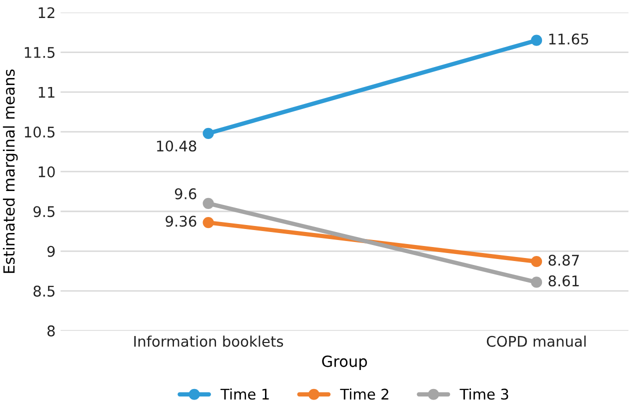 Image resolution: width=638 pixels, height=416 pixels. Describe the element at coordinates (484, 394) in the screenshot. I see `legend-label: Time 3` at that location.